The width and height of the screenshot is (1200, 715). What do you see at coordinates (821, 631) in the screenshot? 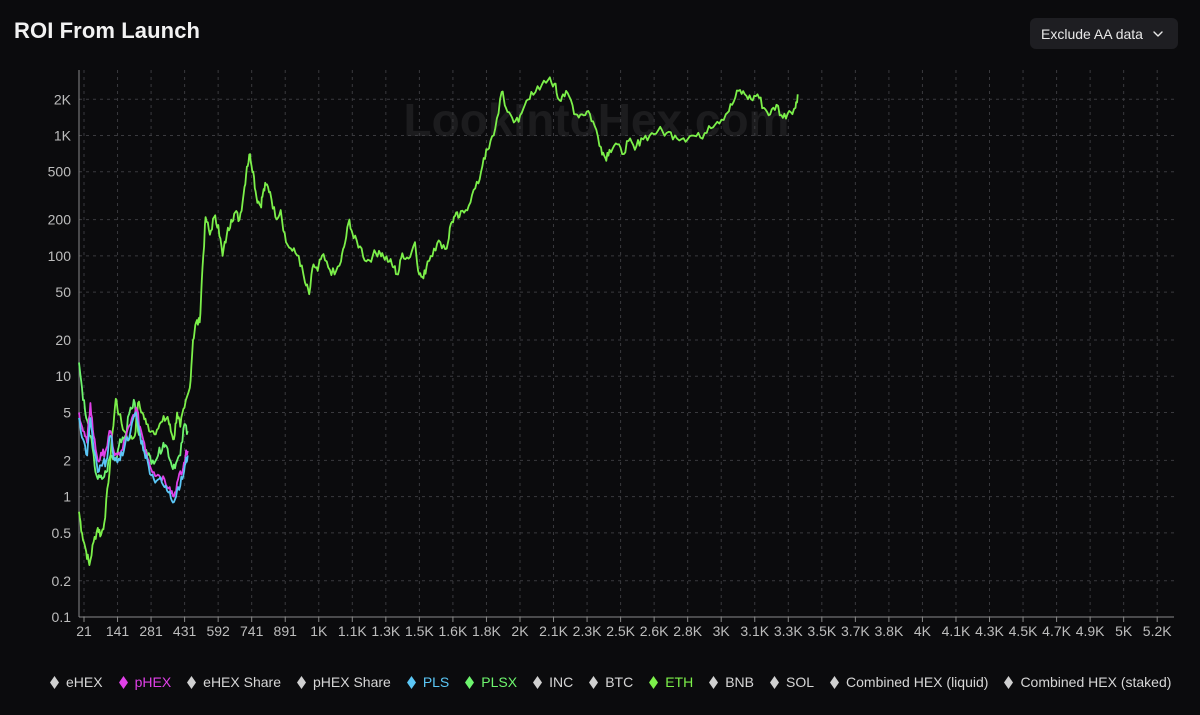
I see `x-tick-label: 3.5K` at bounding box center [821, 631].